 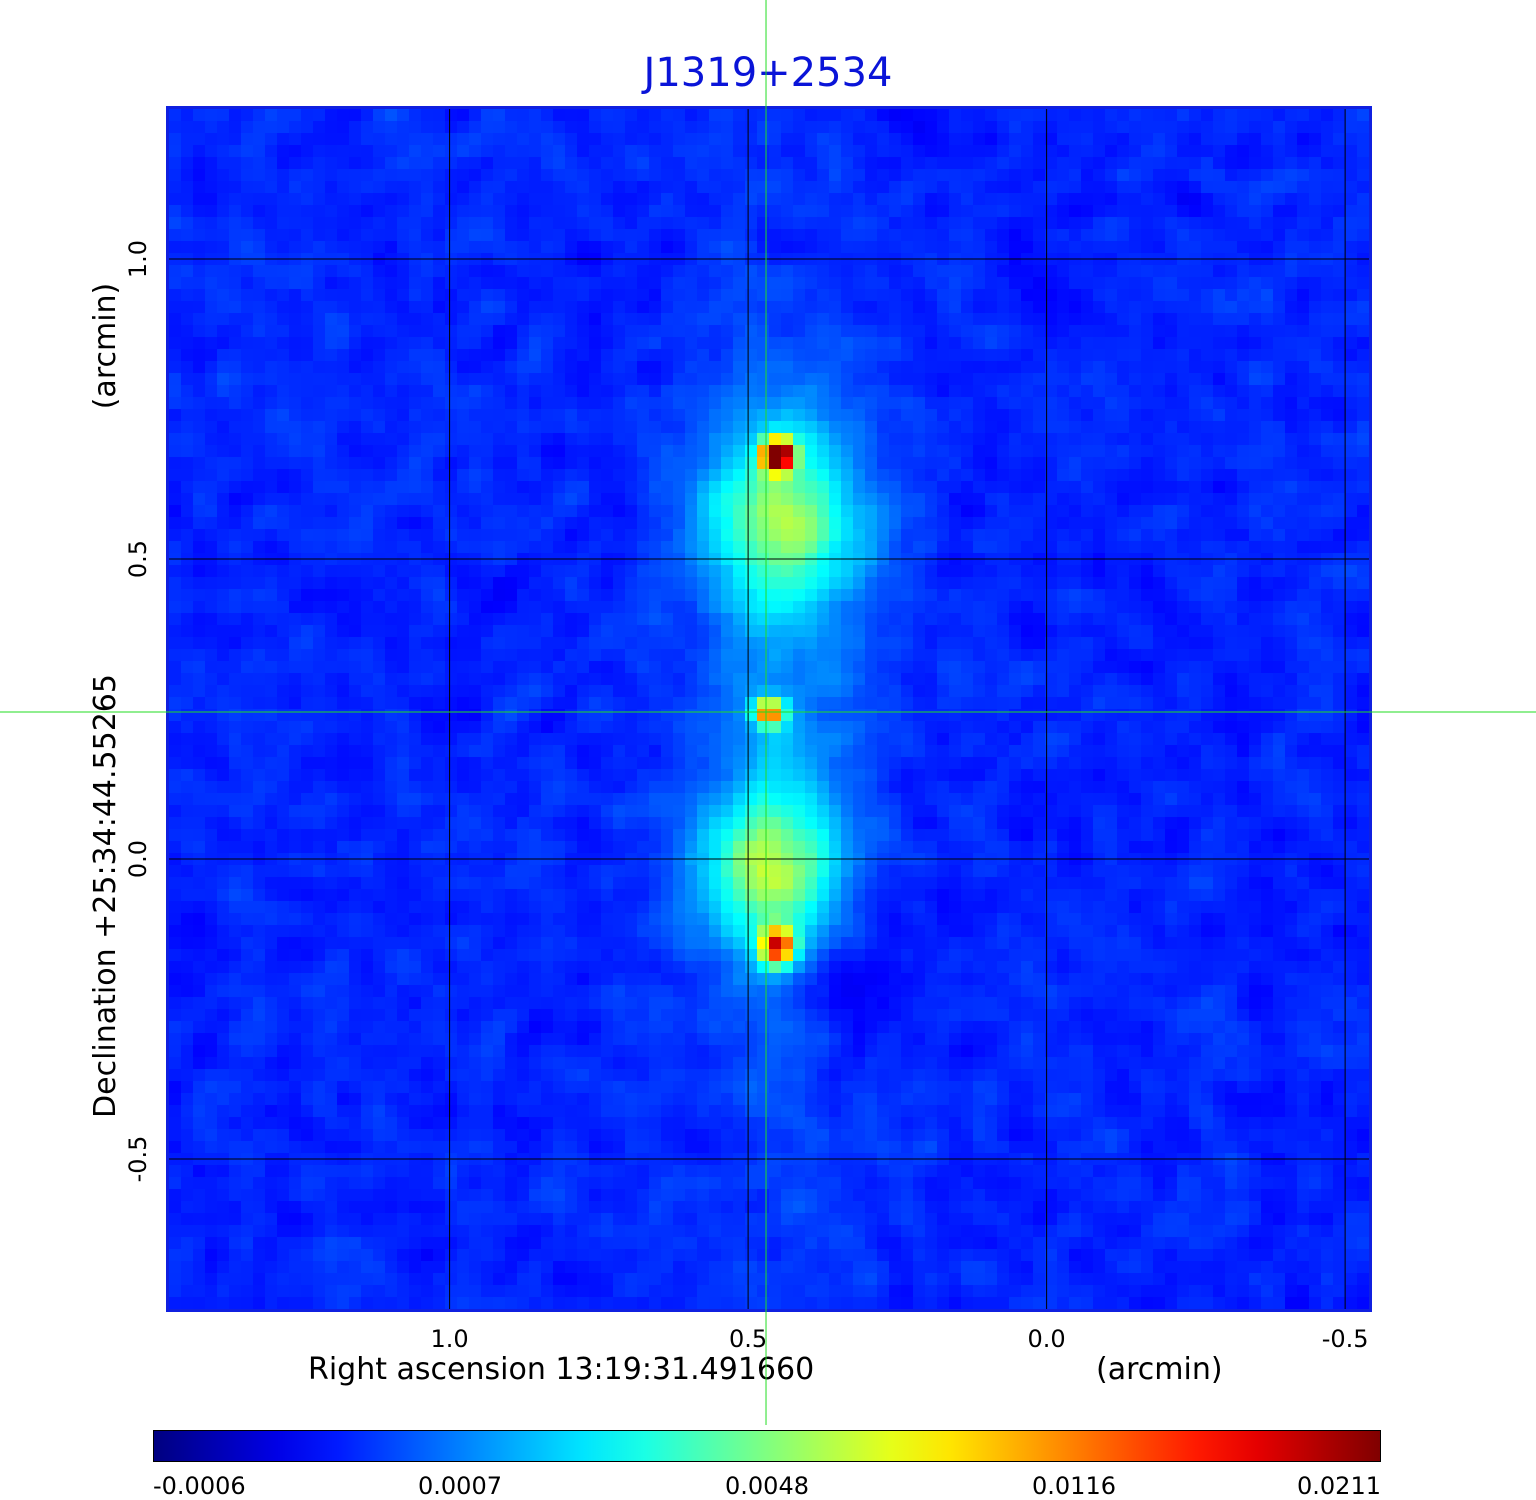 What do you see at coordinates (138, 859) in the screenshot?
I see `y-tick-label: 0.0` at bounding box center [138, 859].